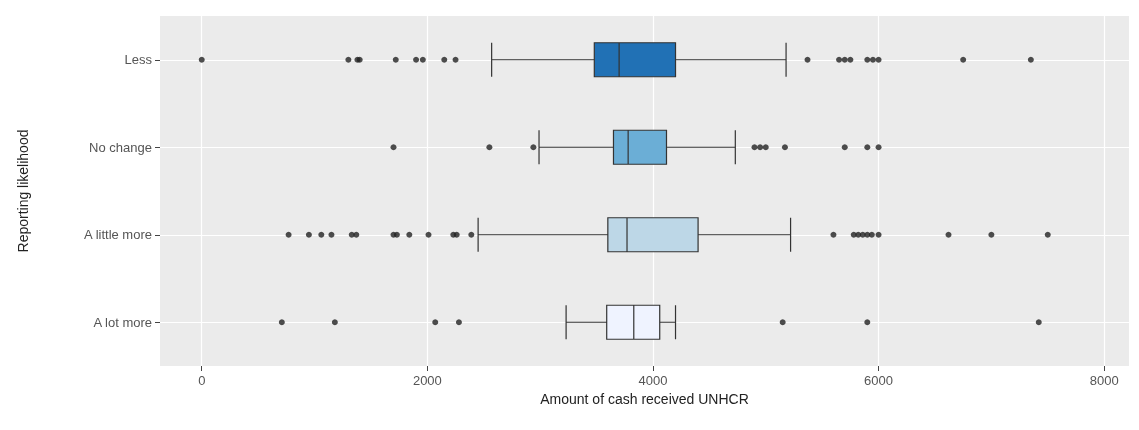 The image size is (1139, 430). Describe the element at coordinates (202, 380) in the screenshot. I see `x-tick-label: 0` at that location.